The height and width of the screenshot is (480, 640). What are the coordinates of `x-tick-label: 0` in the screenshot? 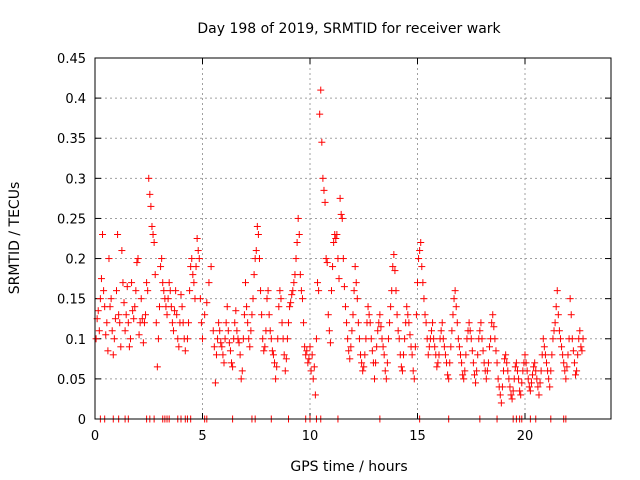 It's located at (95, 436).